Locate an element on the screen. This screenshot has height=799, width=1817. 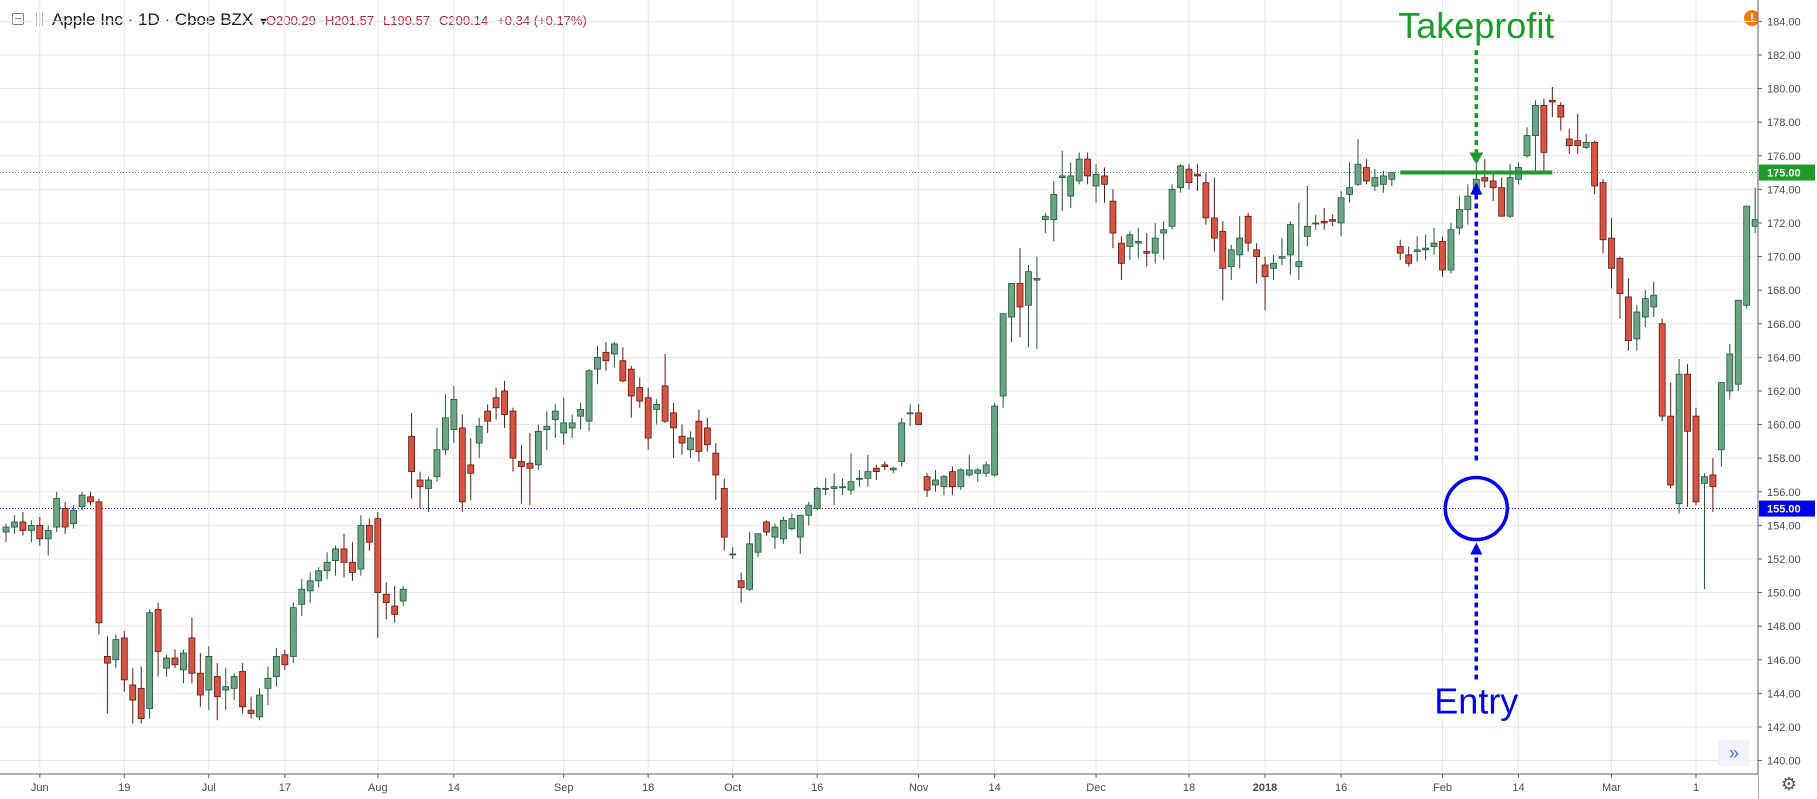
price-tick-label: 168.00 is located at coordinates (1784, 291).